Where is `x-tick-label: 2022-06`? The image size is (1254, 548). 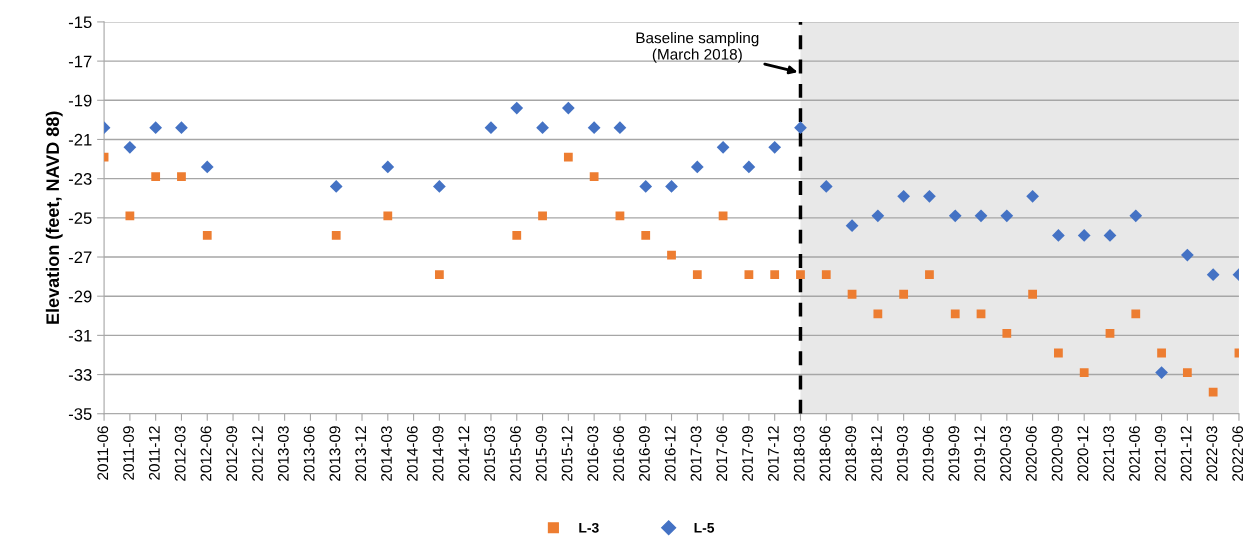
x-tick-label: 2022-06 is located at coordinates (1238, 453).